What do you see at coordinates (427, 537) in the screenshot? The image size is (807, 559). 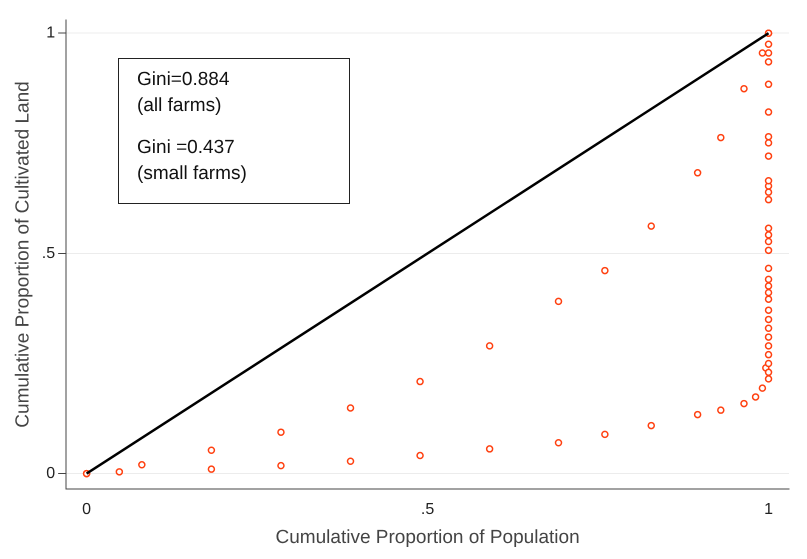 I see `x-axis-title: Cumulative Proportion of Population` at bounding box center [427, 537].